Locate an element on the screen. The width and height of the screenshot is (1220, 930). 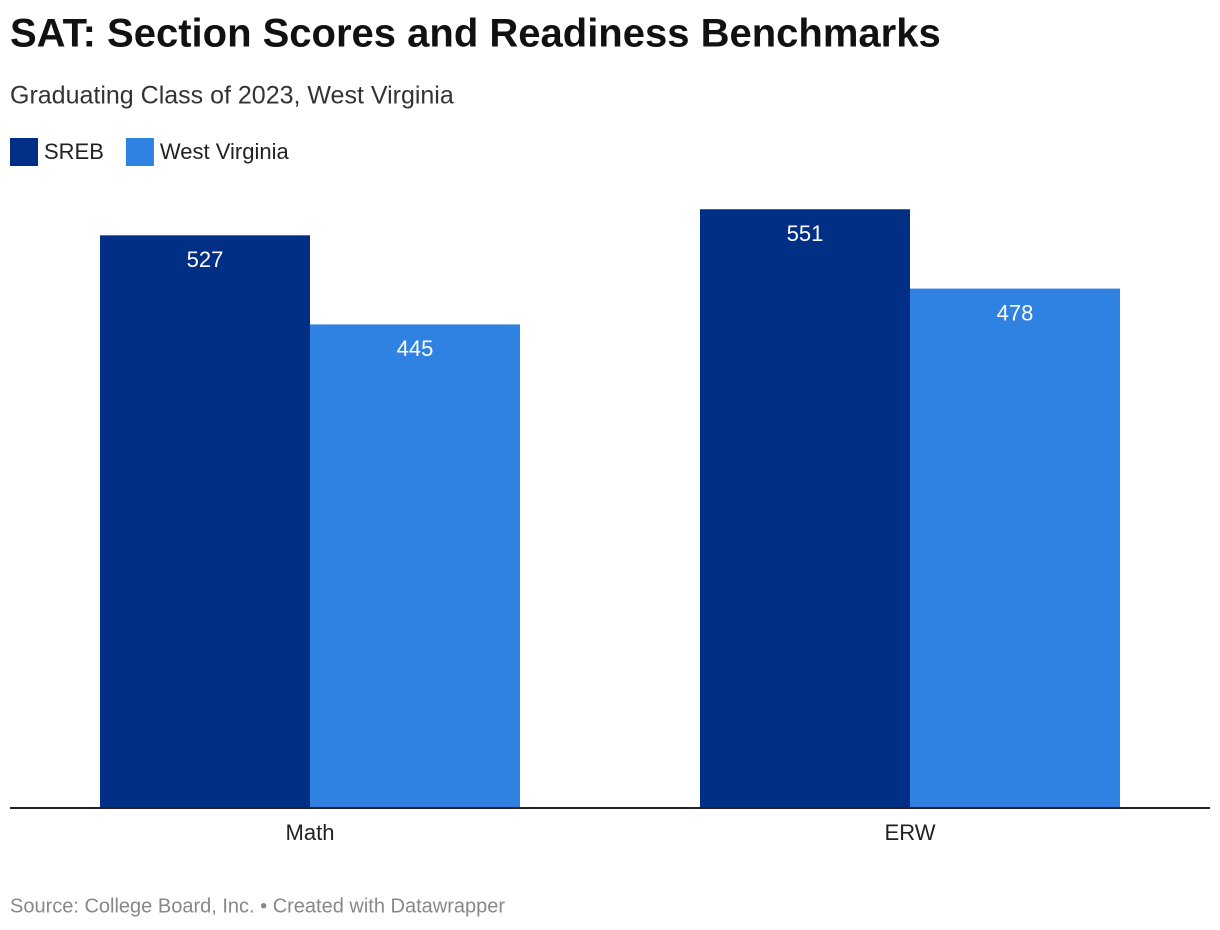
legend-label: SREB is located at coordinates (74, 151).